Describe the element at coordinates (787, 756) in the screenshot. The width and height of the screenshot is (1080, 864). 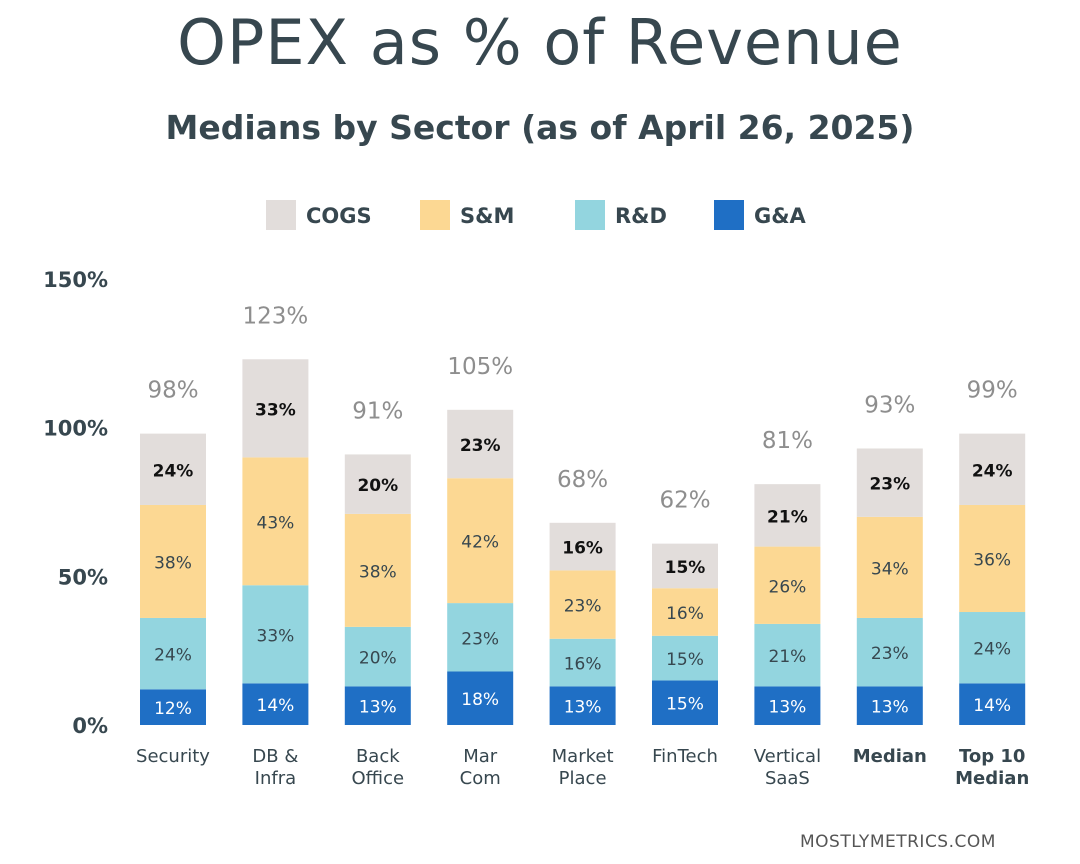
I see `category-label: Vertical` at that location.